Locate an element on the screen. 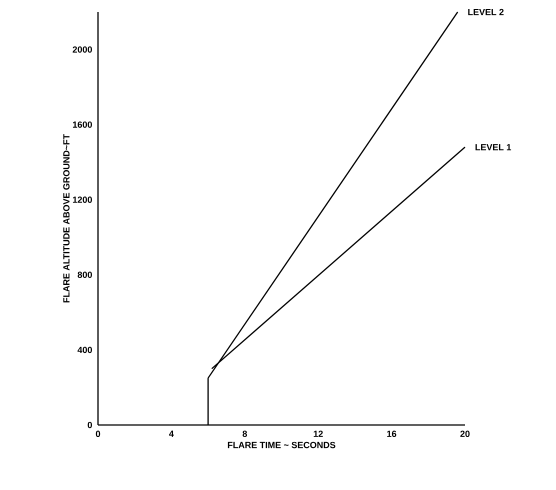  x-tick-label: 8 is located at coordinates (245, 433).